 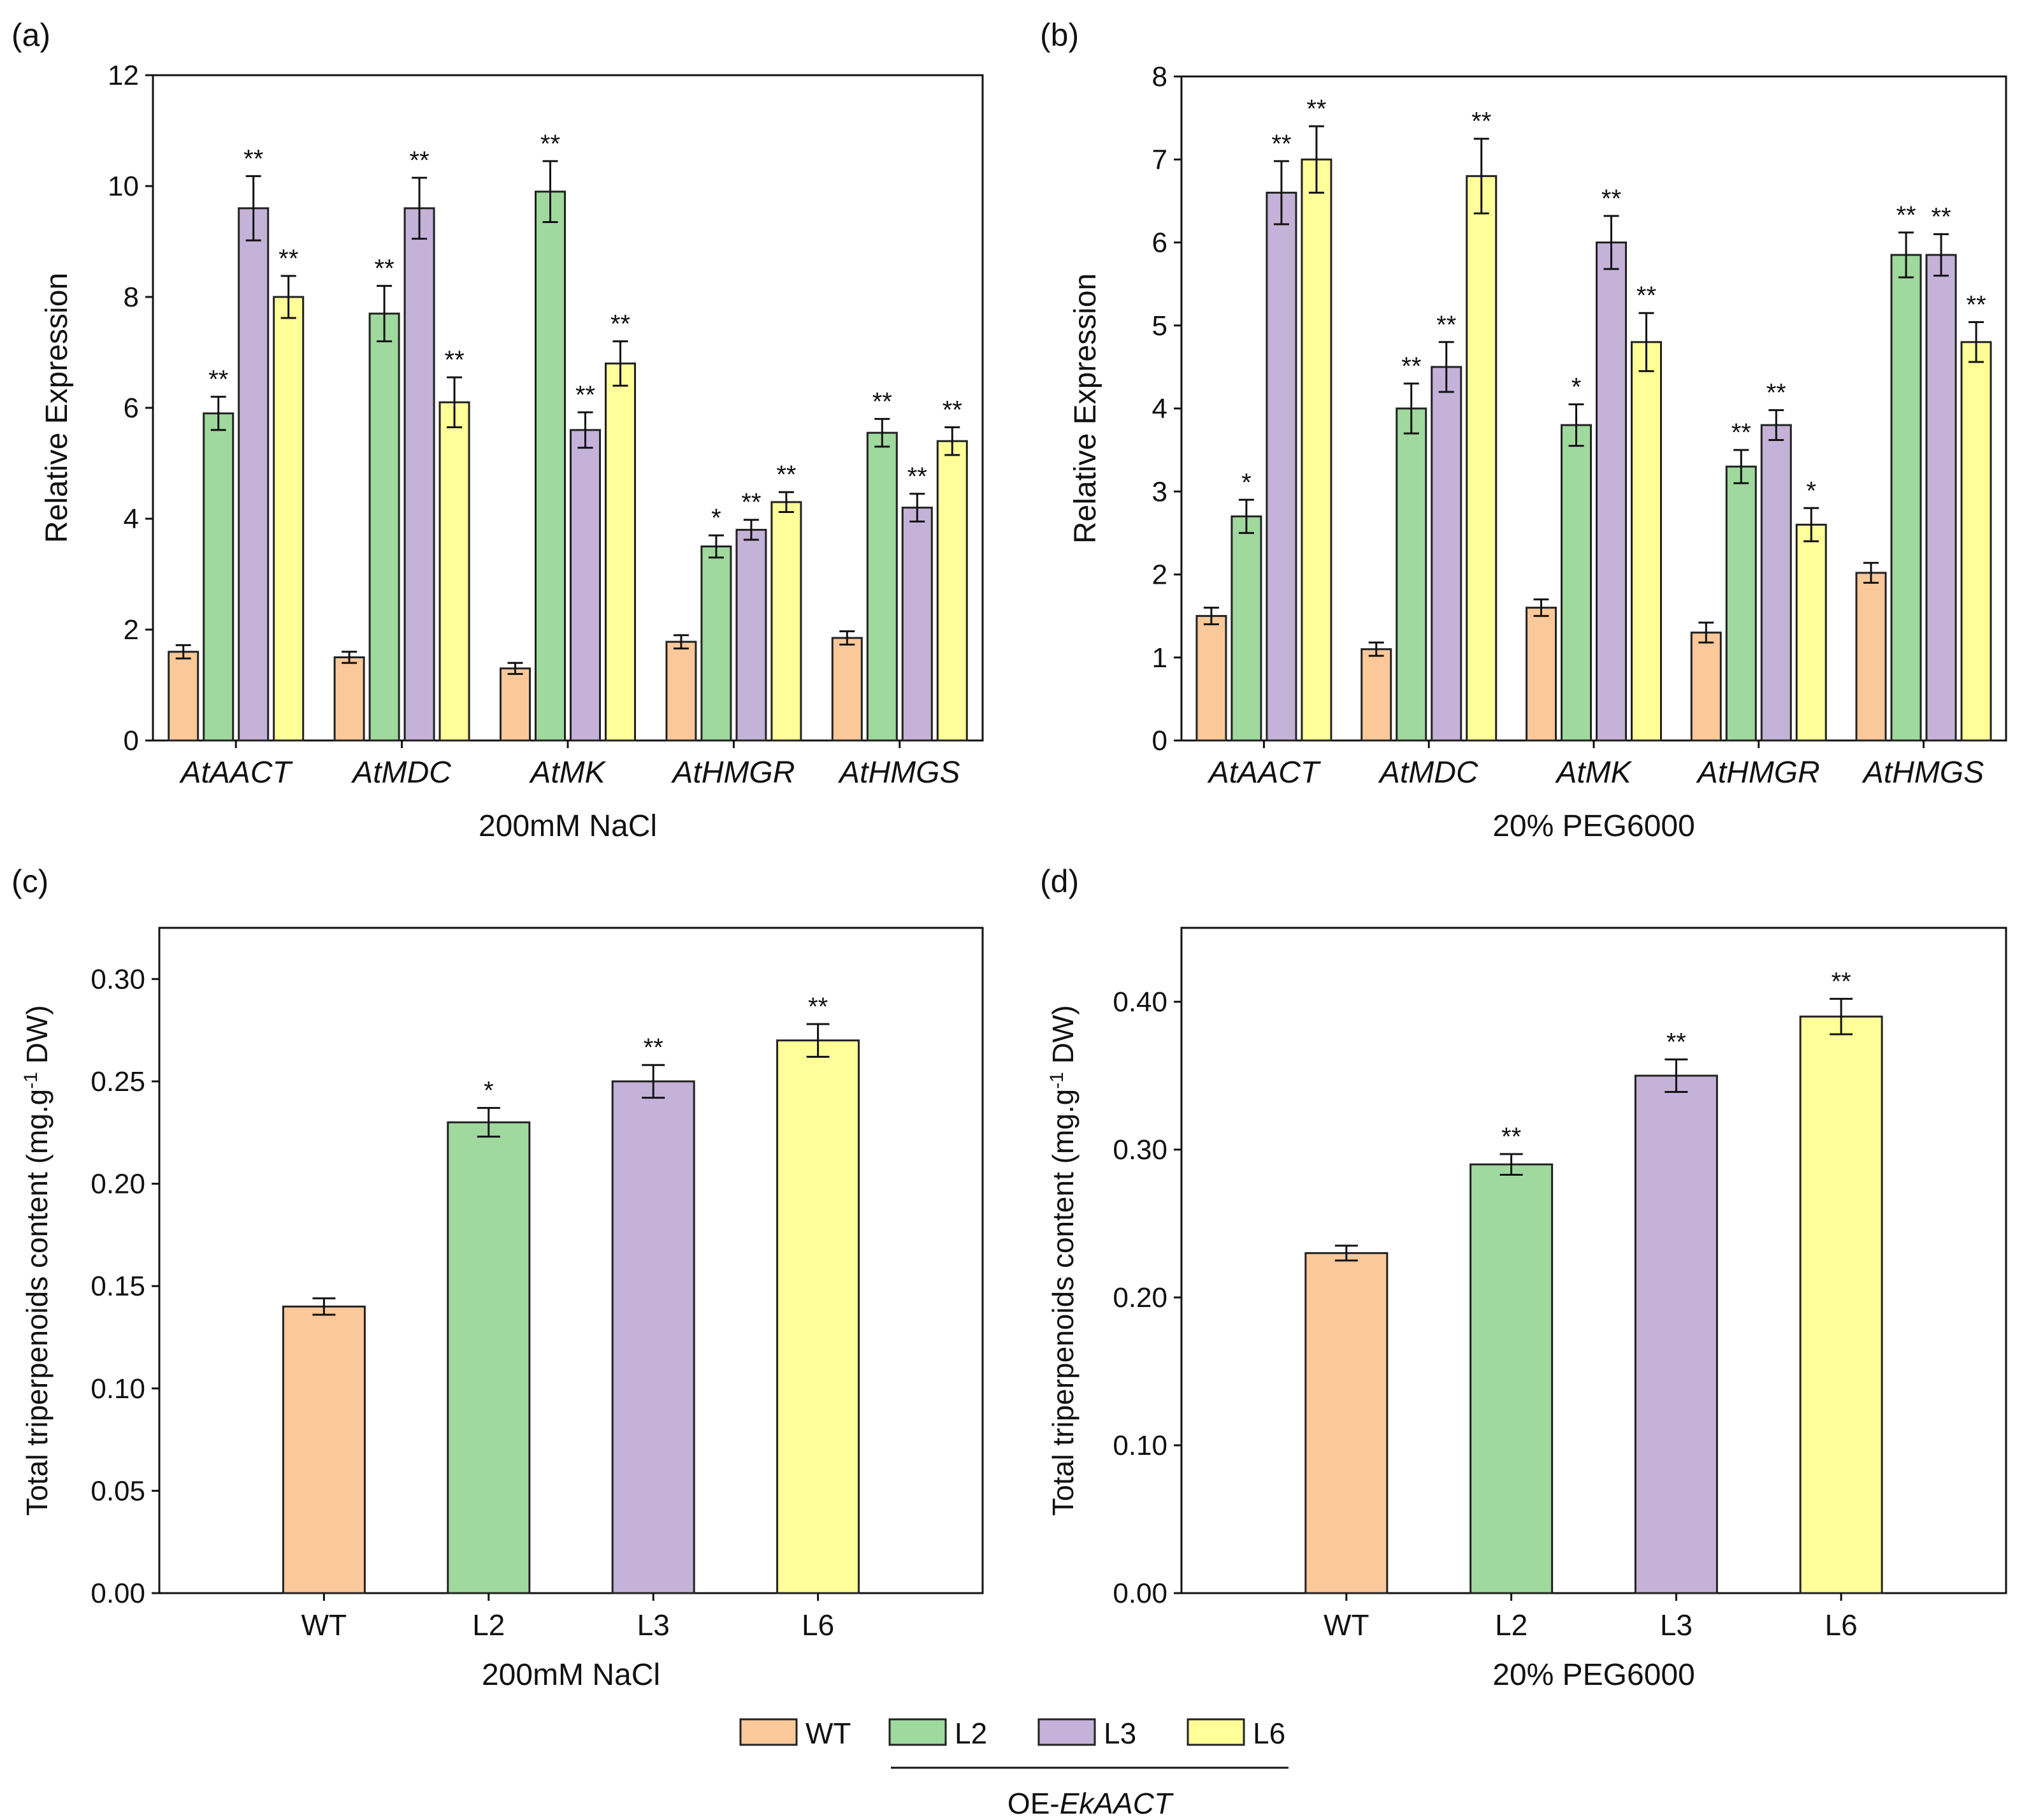 I want to click on legend: WT L2 L3 L6 OE-EkAACT, so click(x=1014, y=1768).